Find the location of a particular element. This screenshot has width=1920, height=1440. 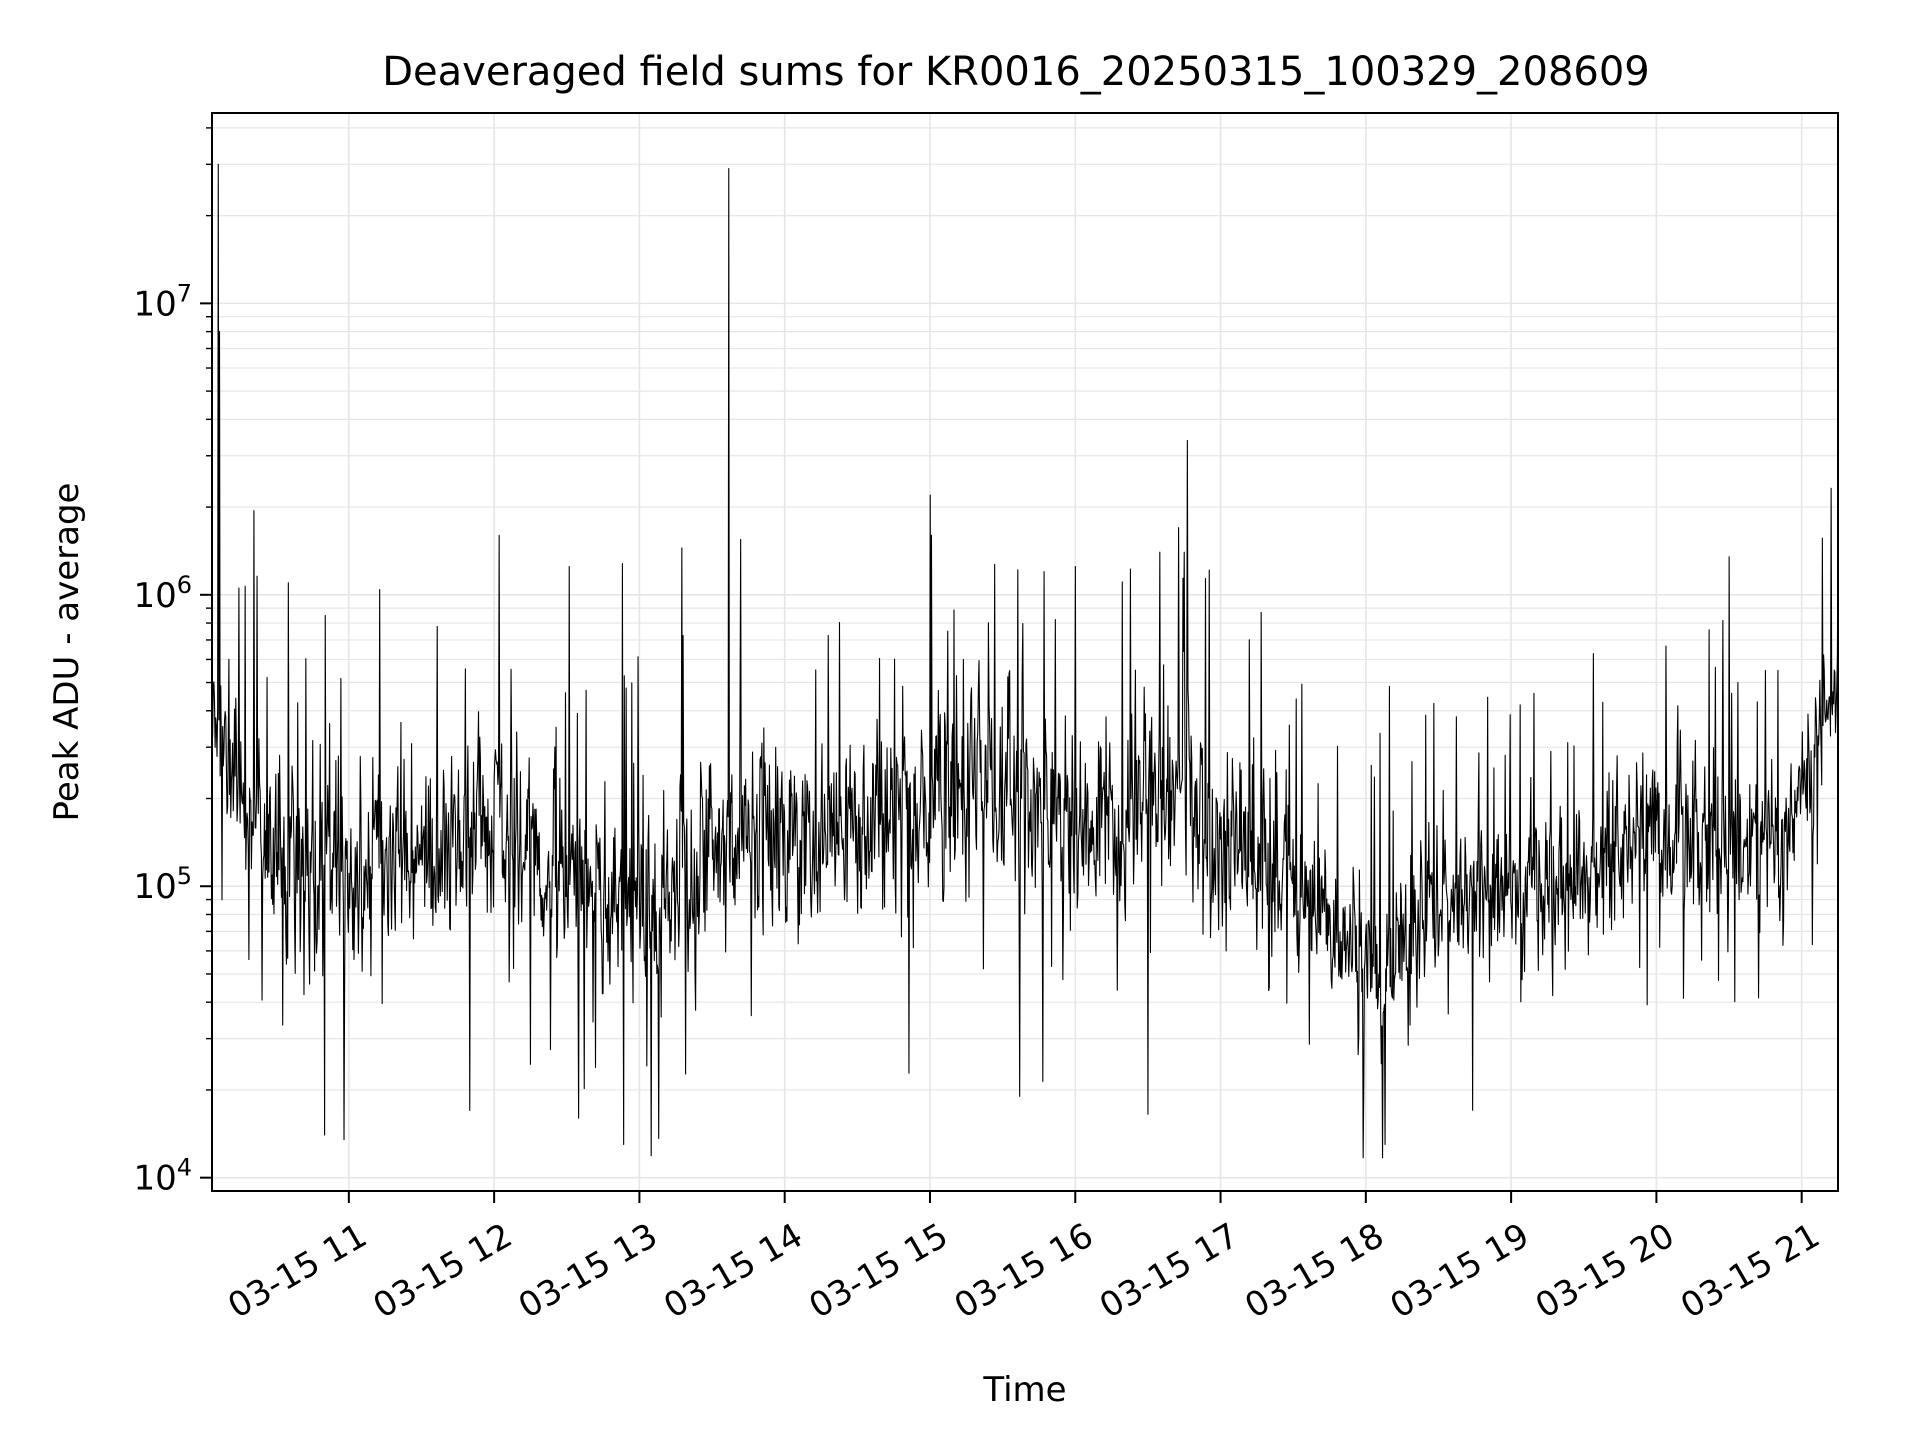

y-tick-label: 10⁵ is located at coordinates (162, 884).